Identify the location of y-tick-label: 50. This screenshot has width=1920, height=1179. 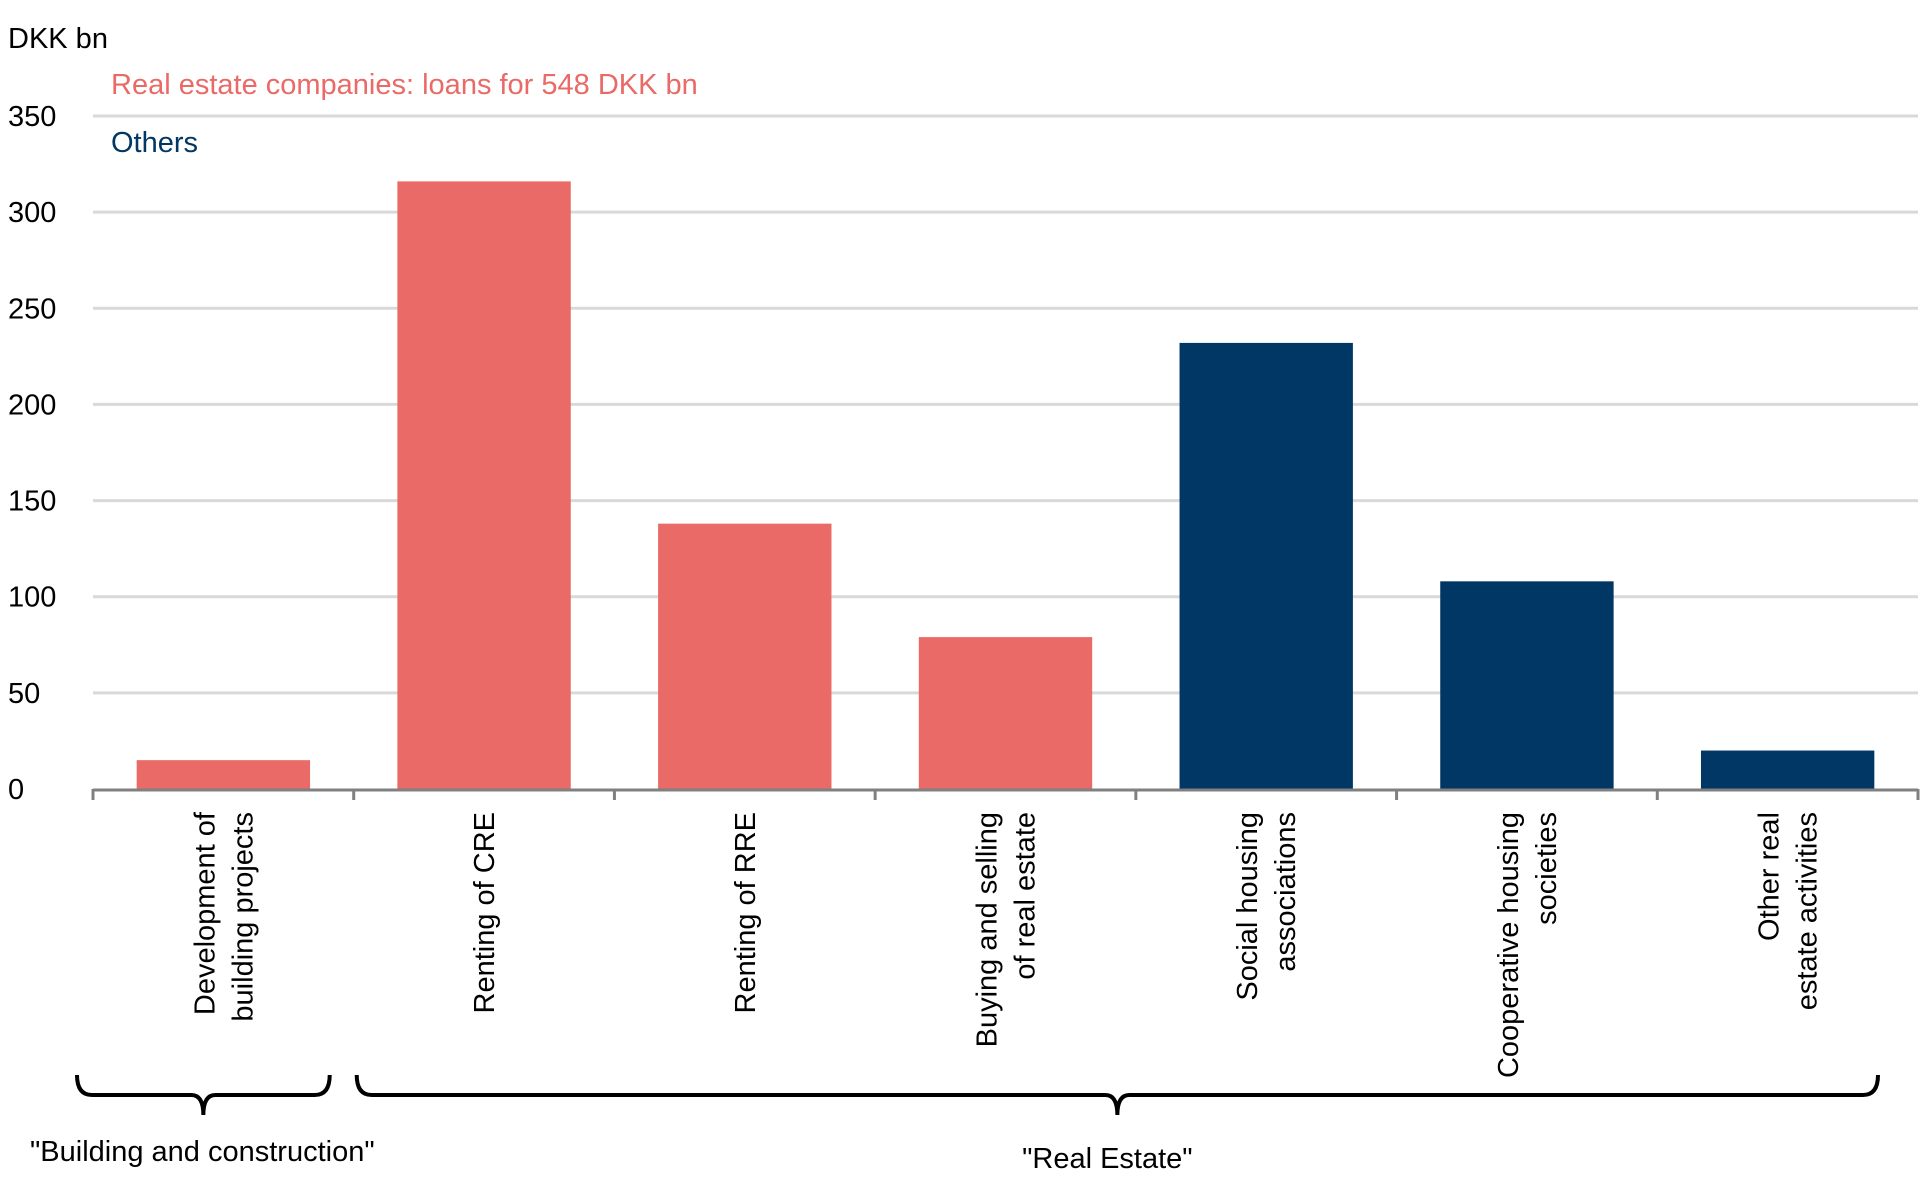
(24, 694).